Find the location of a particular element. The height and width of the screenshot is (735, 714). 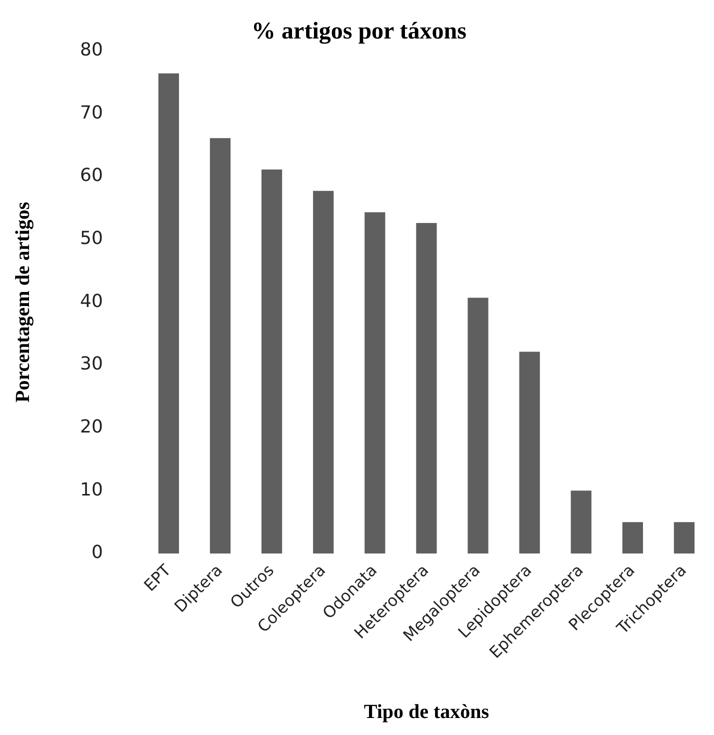

y-tick-label: 40 is located at coordinates (91, 301).